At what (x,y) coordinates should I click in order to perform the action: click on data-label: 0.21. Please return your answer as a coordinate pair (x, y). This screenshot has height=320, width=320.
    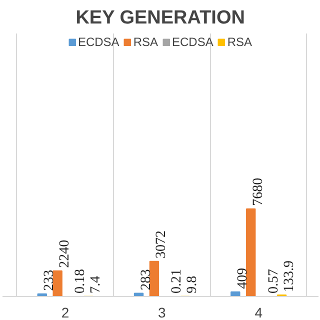
    Looking at the image, I should click on (177, 281).